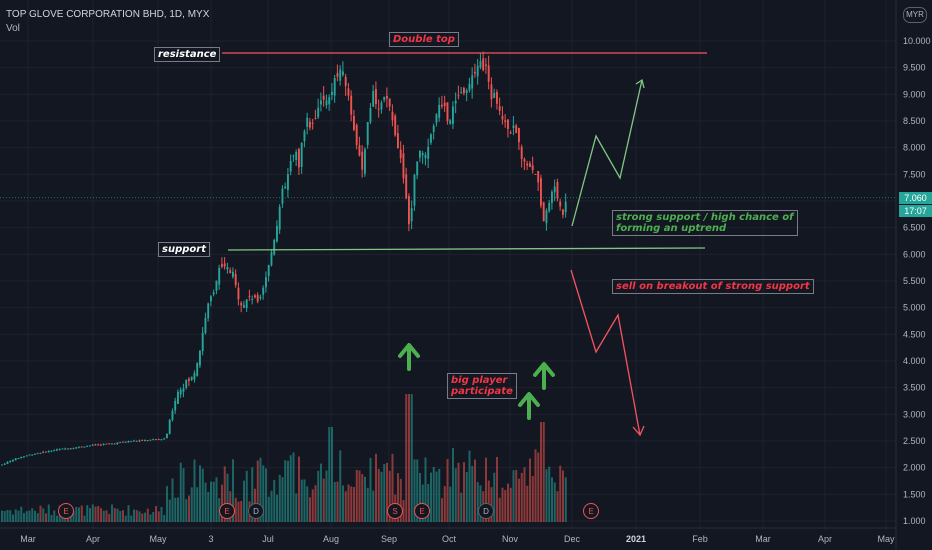  Describe the element at coordinates (210, 539) in the screenshot. I see `time-tick-label: 3` at that location.